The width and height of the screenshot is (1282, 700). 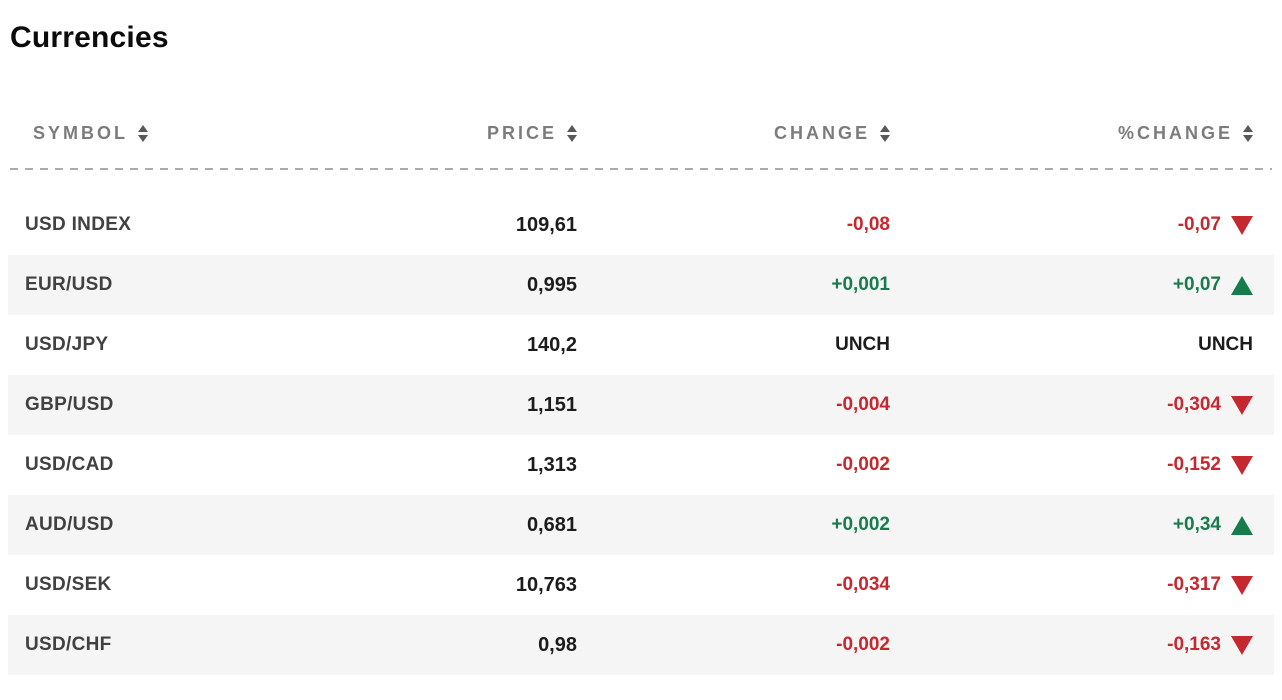 I want to click on pct-change-cell: -0,163, so click(x=1082, y=645).